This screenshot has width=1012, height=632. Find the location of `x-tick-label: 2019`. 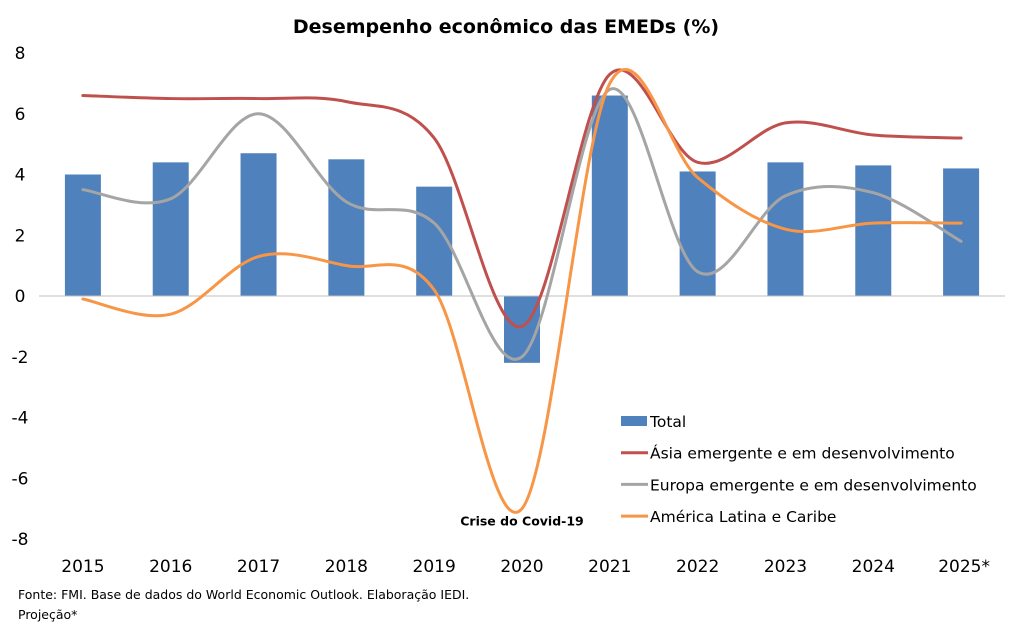

x-tick-label: 2019 is located at coordinates (434, 567).